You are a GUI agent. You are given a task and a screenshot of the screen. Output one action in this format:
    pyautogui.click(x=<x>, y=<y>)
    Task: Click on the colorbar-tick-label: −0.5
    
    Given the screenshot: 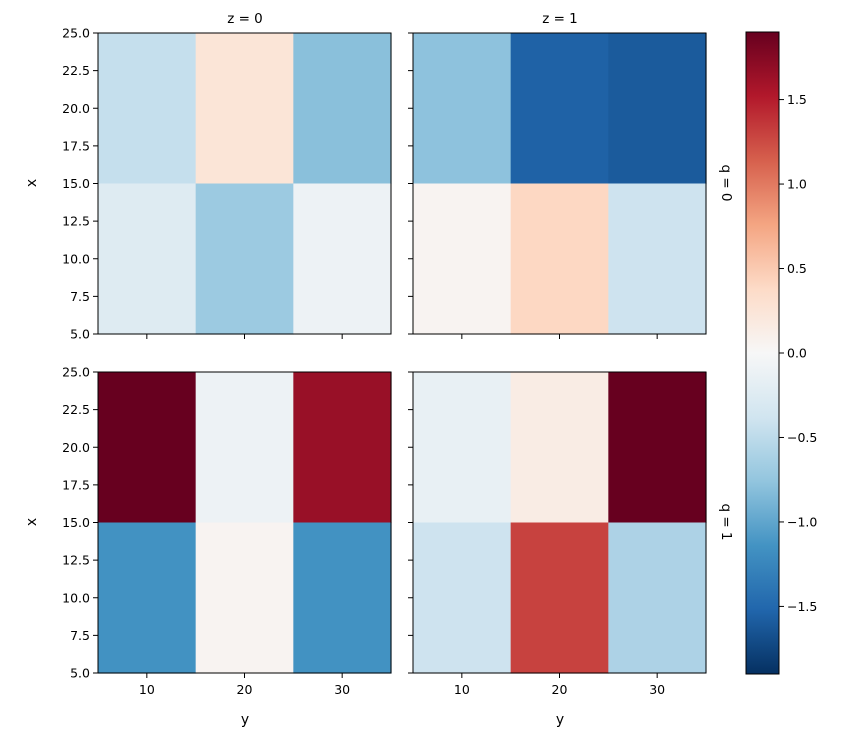 What is the action you would take?
    pyautogui.click(x=802, y=437)
    